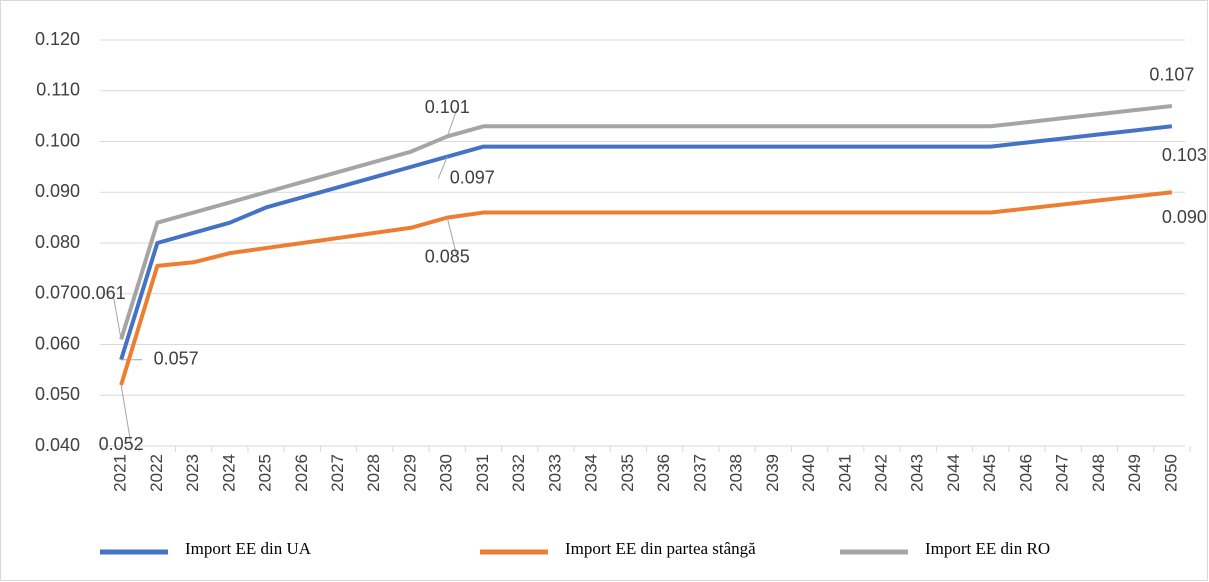 This screenshot has width=1209, height=582. Describe the element at coordinates (57, 445) in the screenshot. I see `y-tick-label: 0.040` at that location.